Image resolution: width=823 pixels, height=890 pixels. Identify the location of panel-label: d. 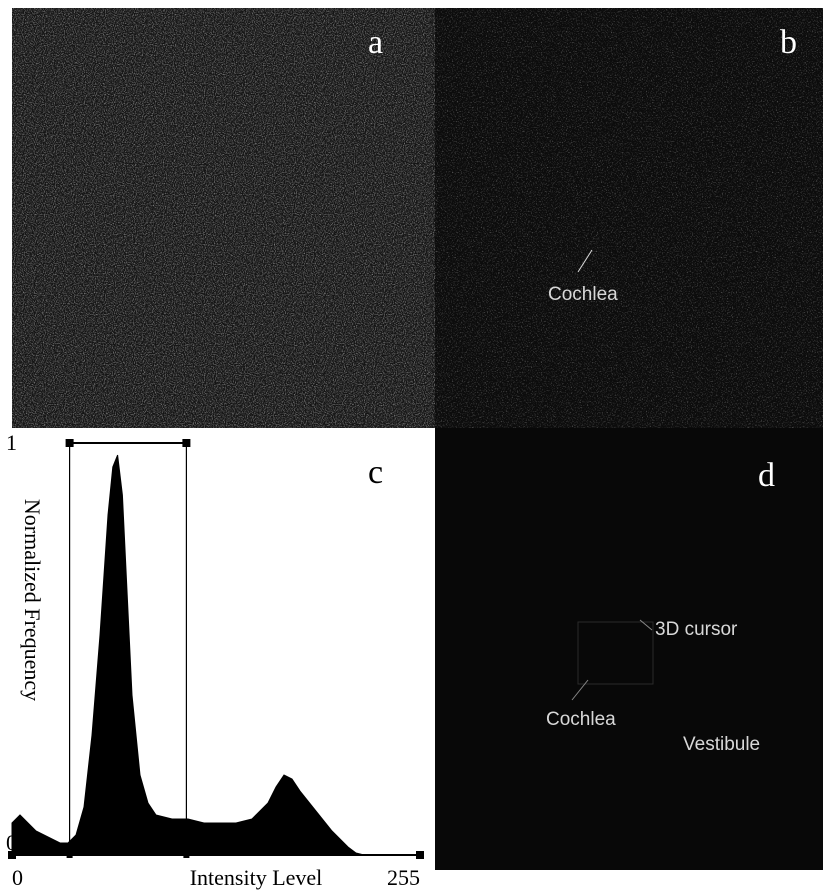
(766, 475).